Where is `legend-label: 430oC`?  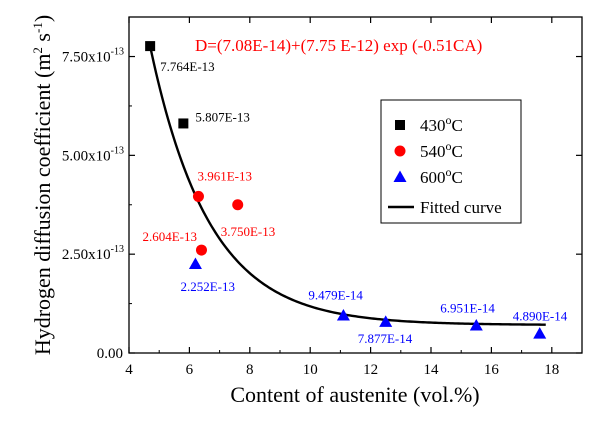 legend-label: 430oC is located at coordinates (441, 124).